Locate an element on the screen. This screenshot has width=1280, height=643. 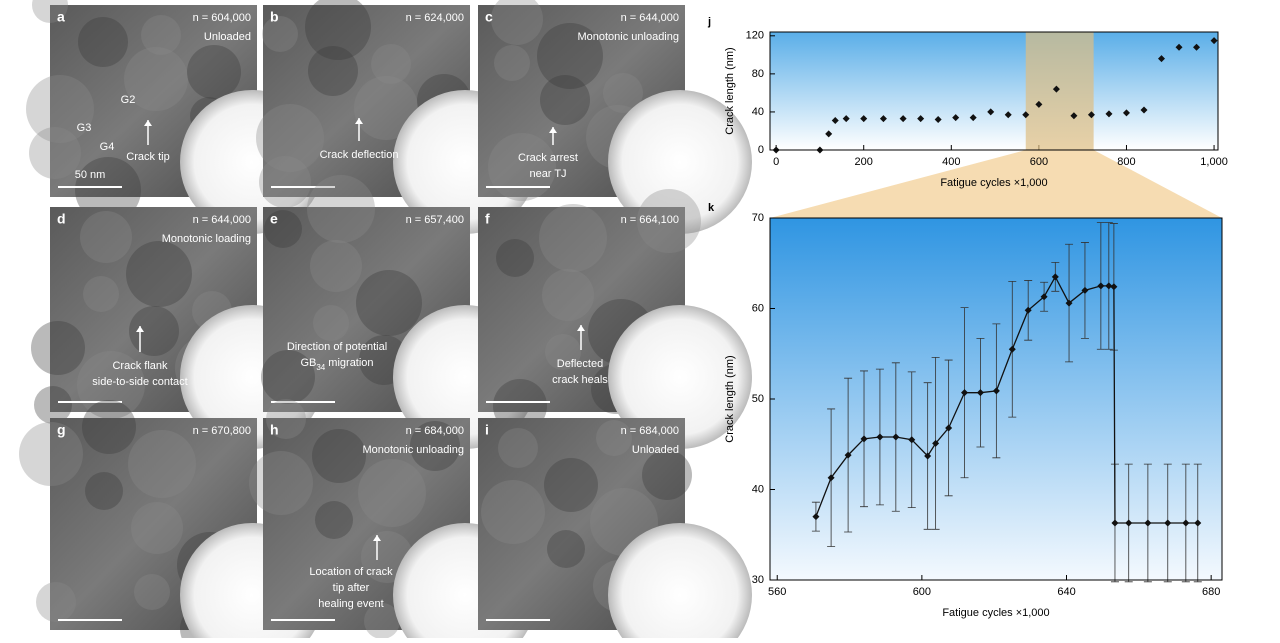
annotation: near TJ is located at coordinates (547, 174).